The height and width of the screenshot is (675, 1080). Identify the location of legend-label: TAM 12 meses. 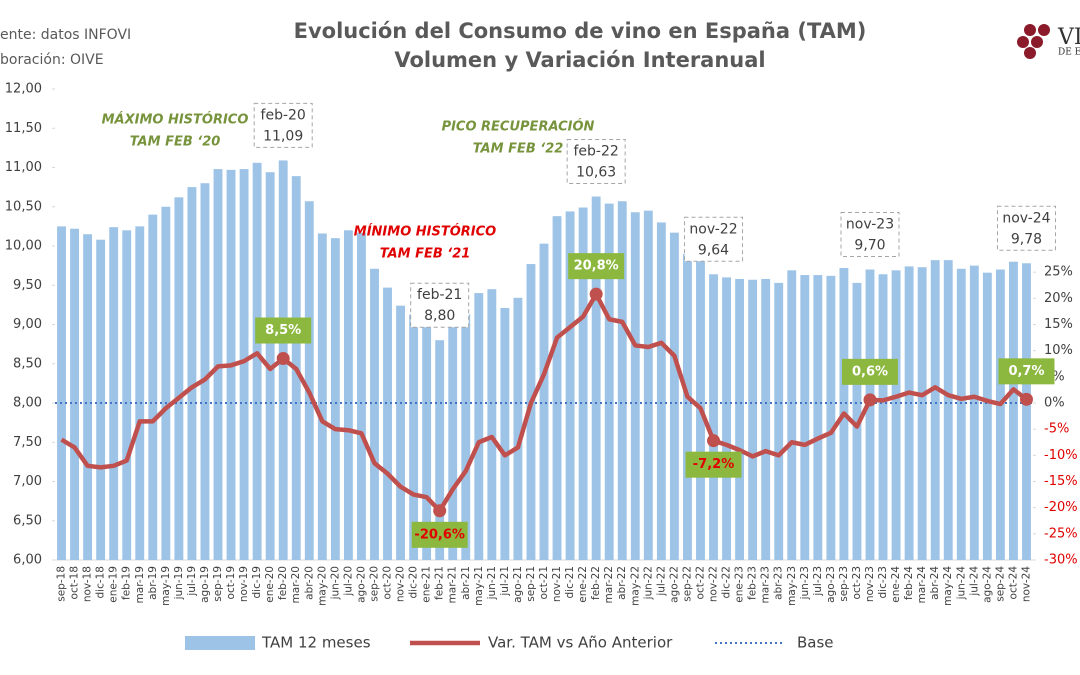
(316, 643).